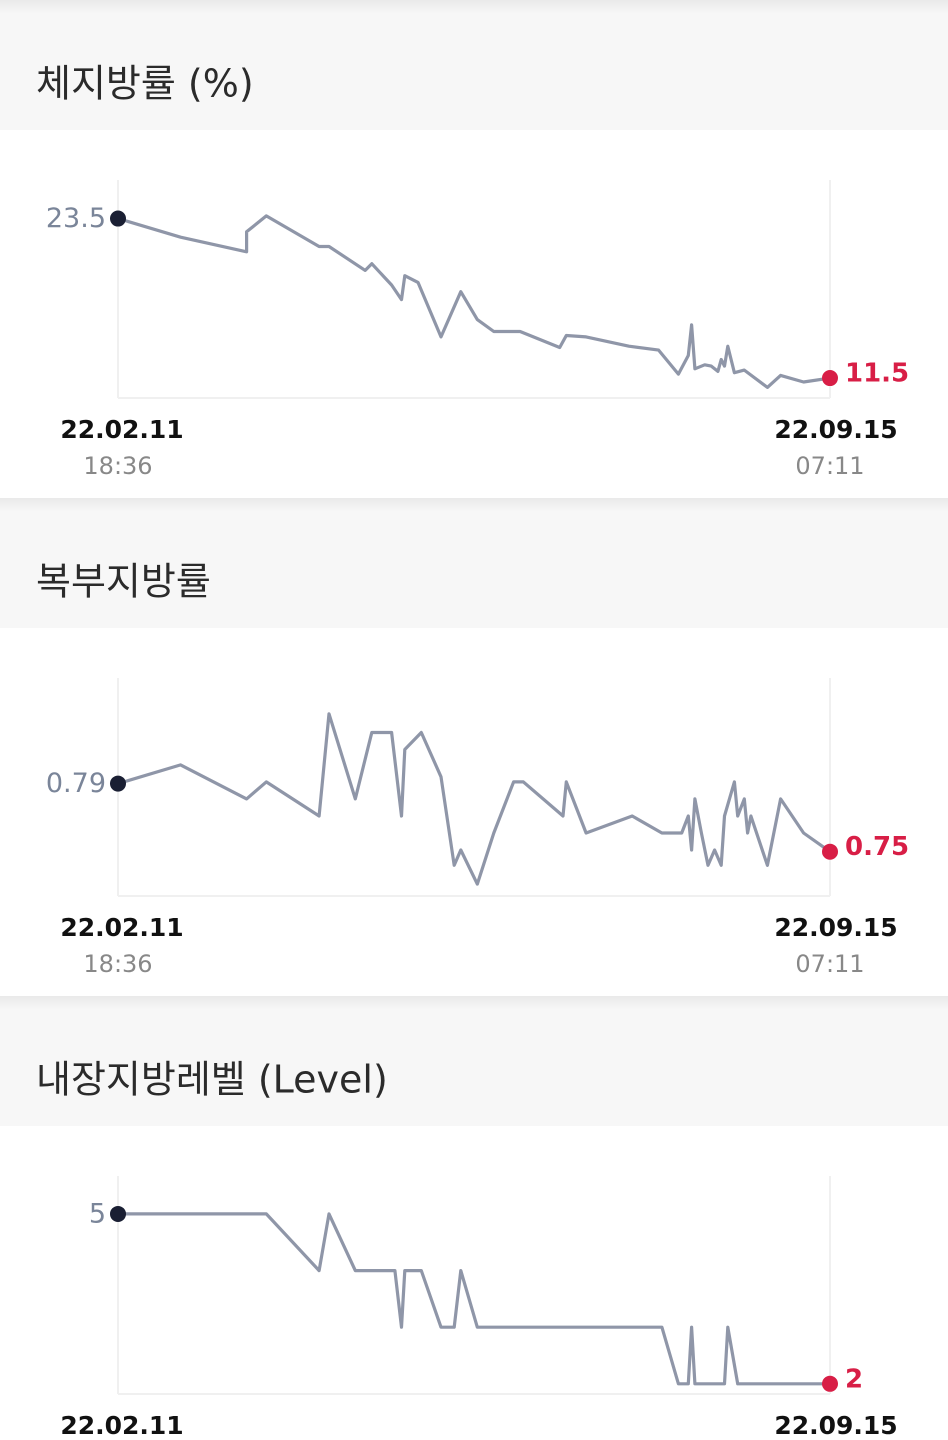 This screenshot has height=1440, width=948. What do you see at coordinates (76, 783) in the screenshot?
I see `start-value: 0.79` at bounding box center [76, 783].